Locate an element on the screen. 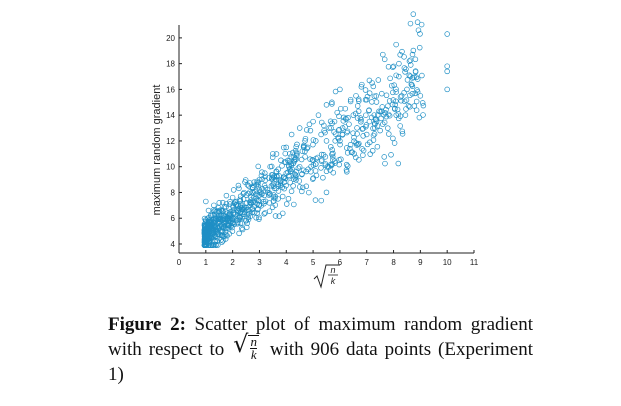 This screenshot has width=621, height=406. y-tick-label: 10 is located at coordinates (170, 167).